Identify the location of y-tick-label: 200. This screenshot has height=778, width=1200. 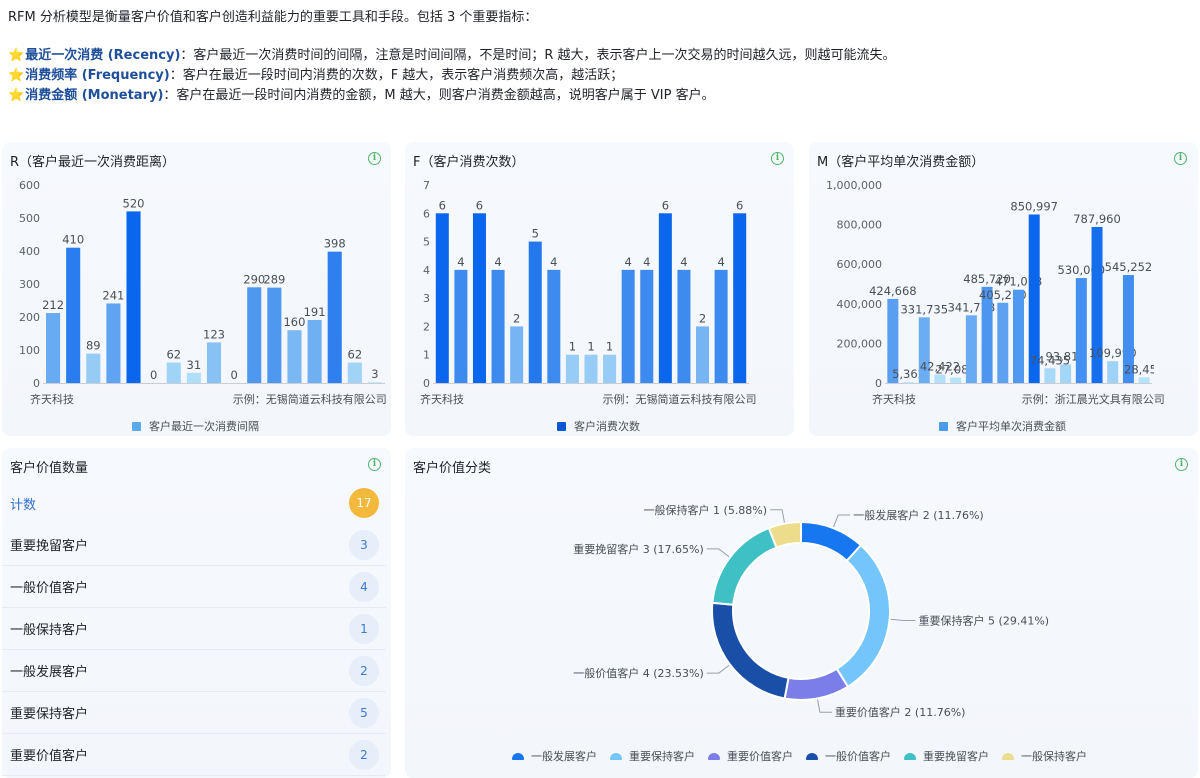
(29, 317).